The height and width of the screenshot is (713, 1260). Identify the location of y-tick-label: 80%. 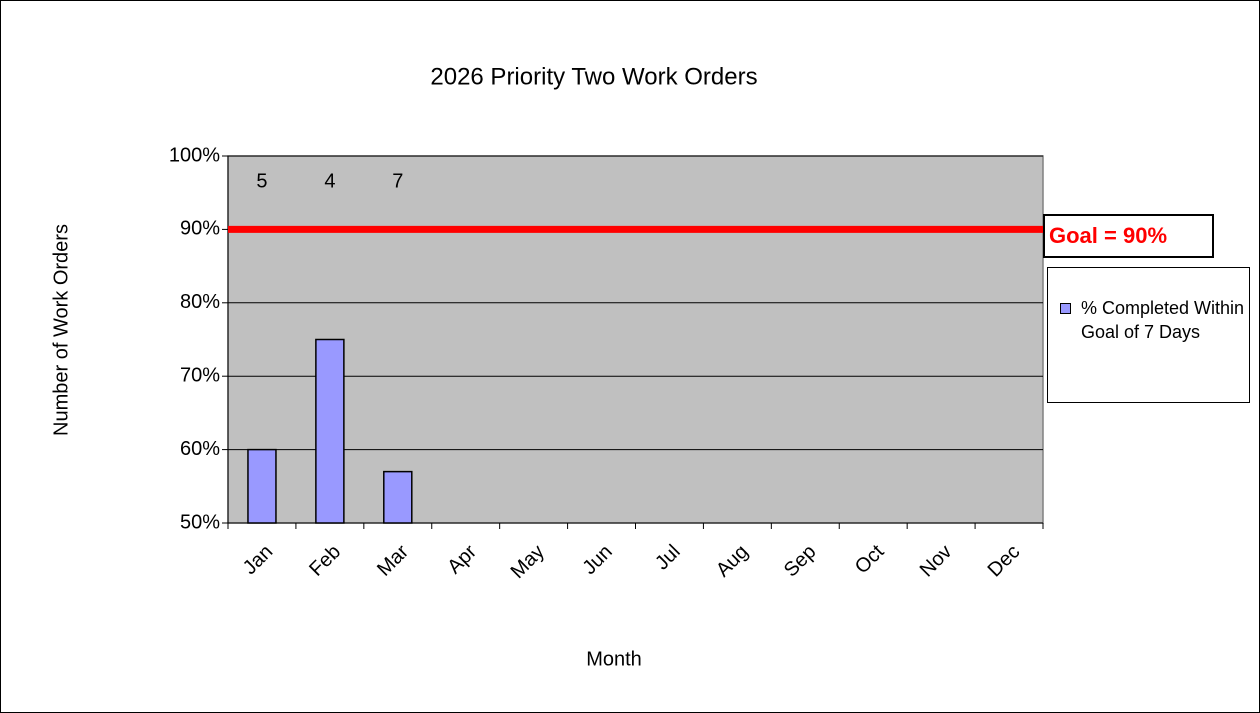
(200, 302).